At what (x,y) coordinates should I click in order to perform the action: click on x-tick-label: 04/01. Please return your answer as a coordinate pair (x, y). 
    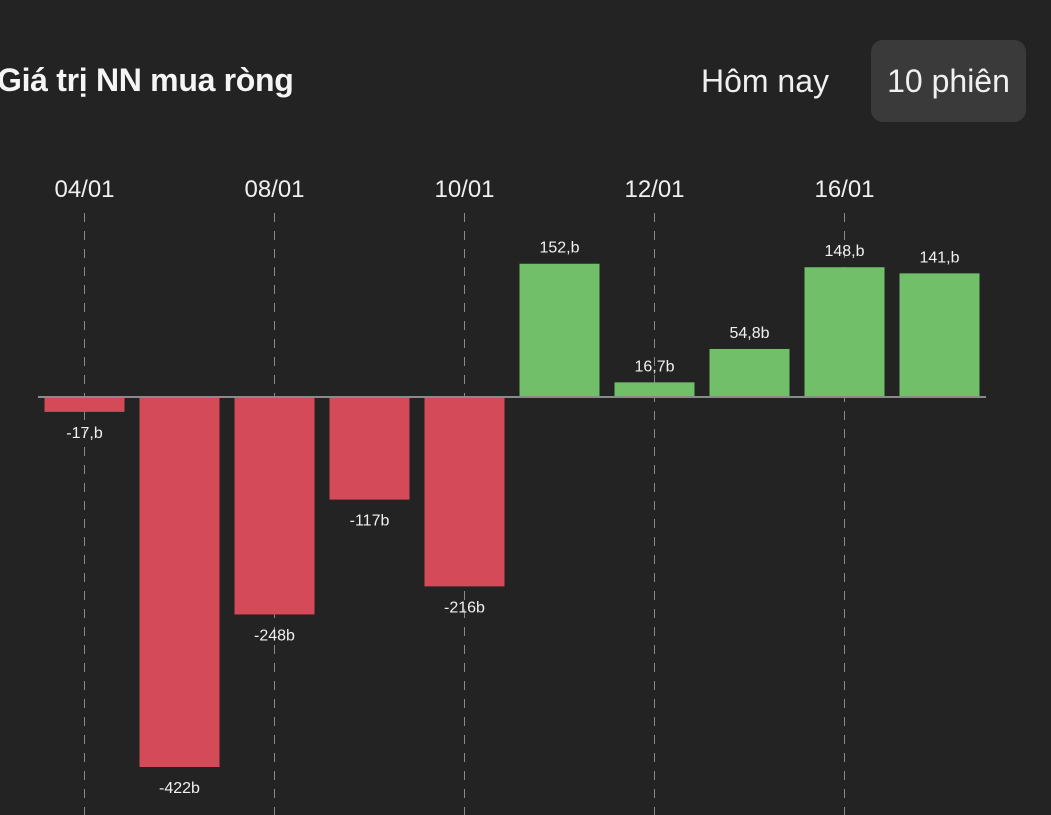
    Looking at the image, I should click on (84, 189).